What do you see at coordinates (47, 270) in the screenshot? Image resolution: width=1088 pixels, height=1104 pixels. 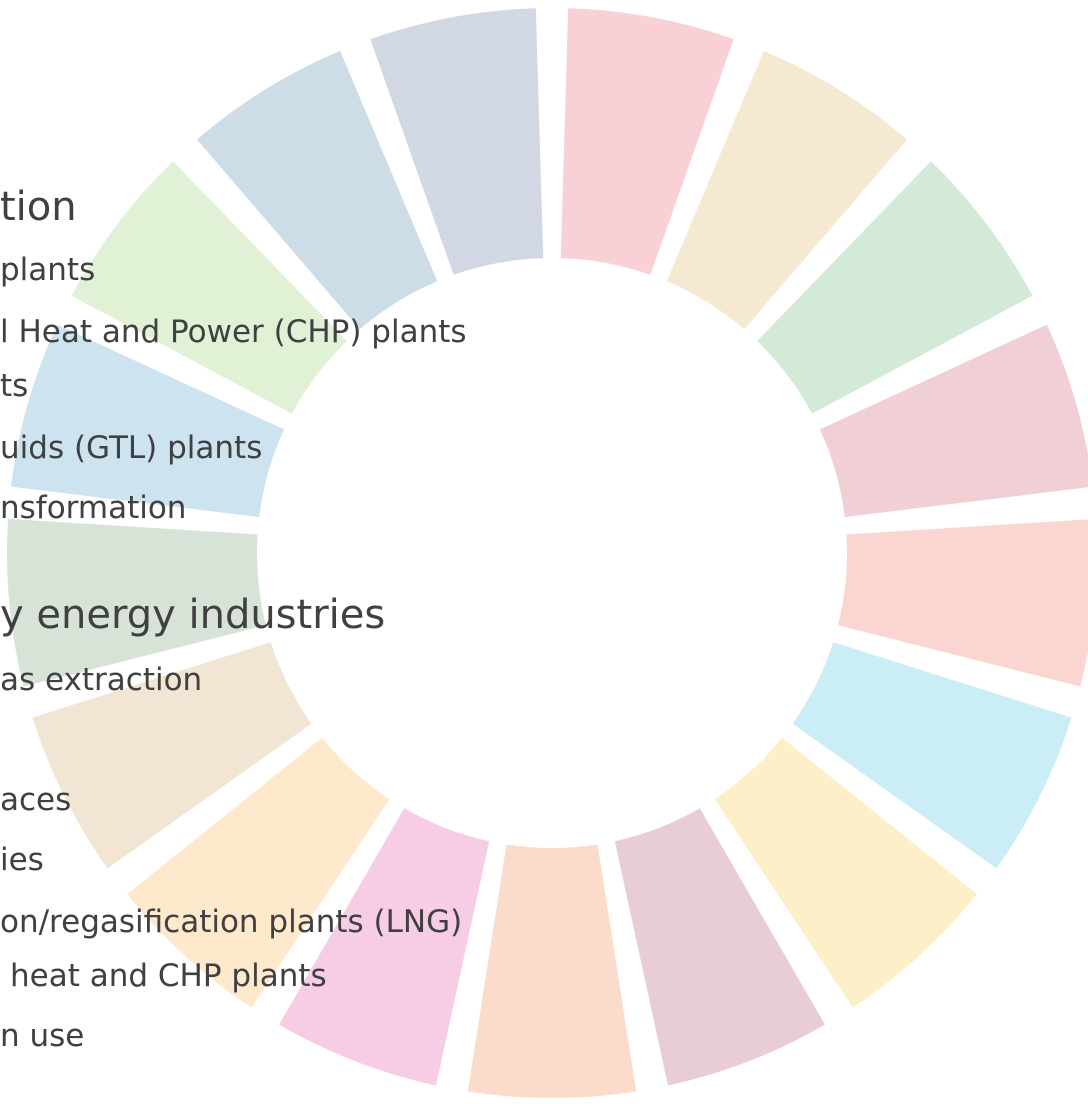 I see `item: plants` at bounding box center [47, 270].